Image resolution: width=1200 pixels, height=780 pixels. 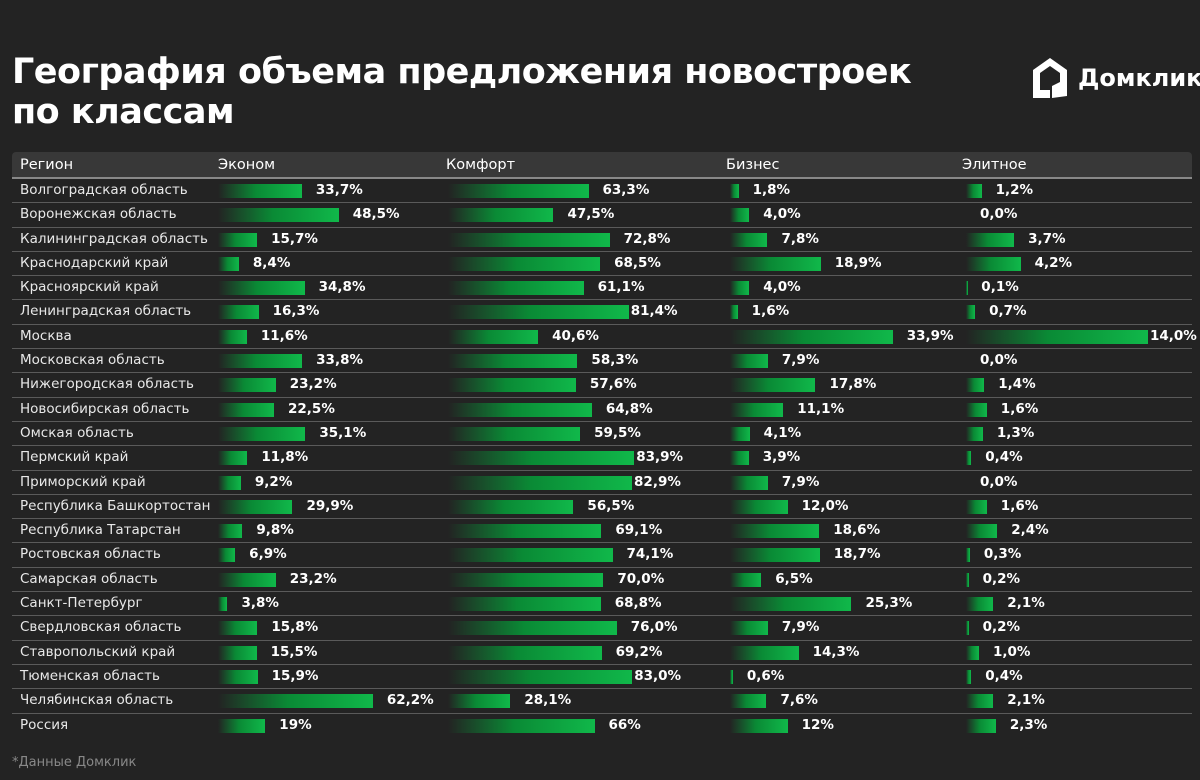 I want to click on header-econom: Эконом, so click(x=247, y=165).